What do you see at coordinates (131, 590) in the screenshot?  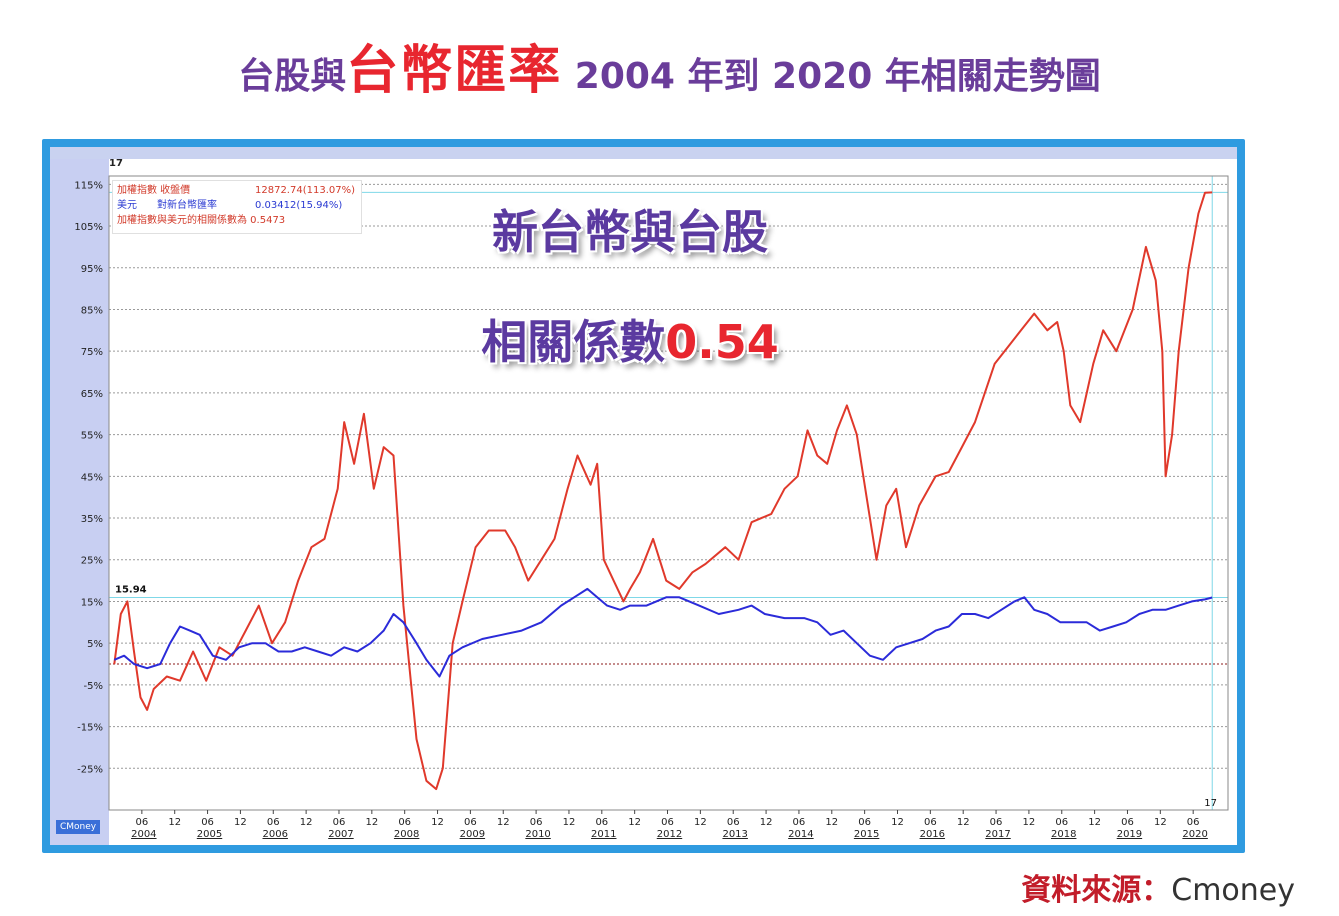 I see `last-value-label: 15.94` at bounding box center [131, 590].